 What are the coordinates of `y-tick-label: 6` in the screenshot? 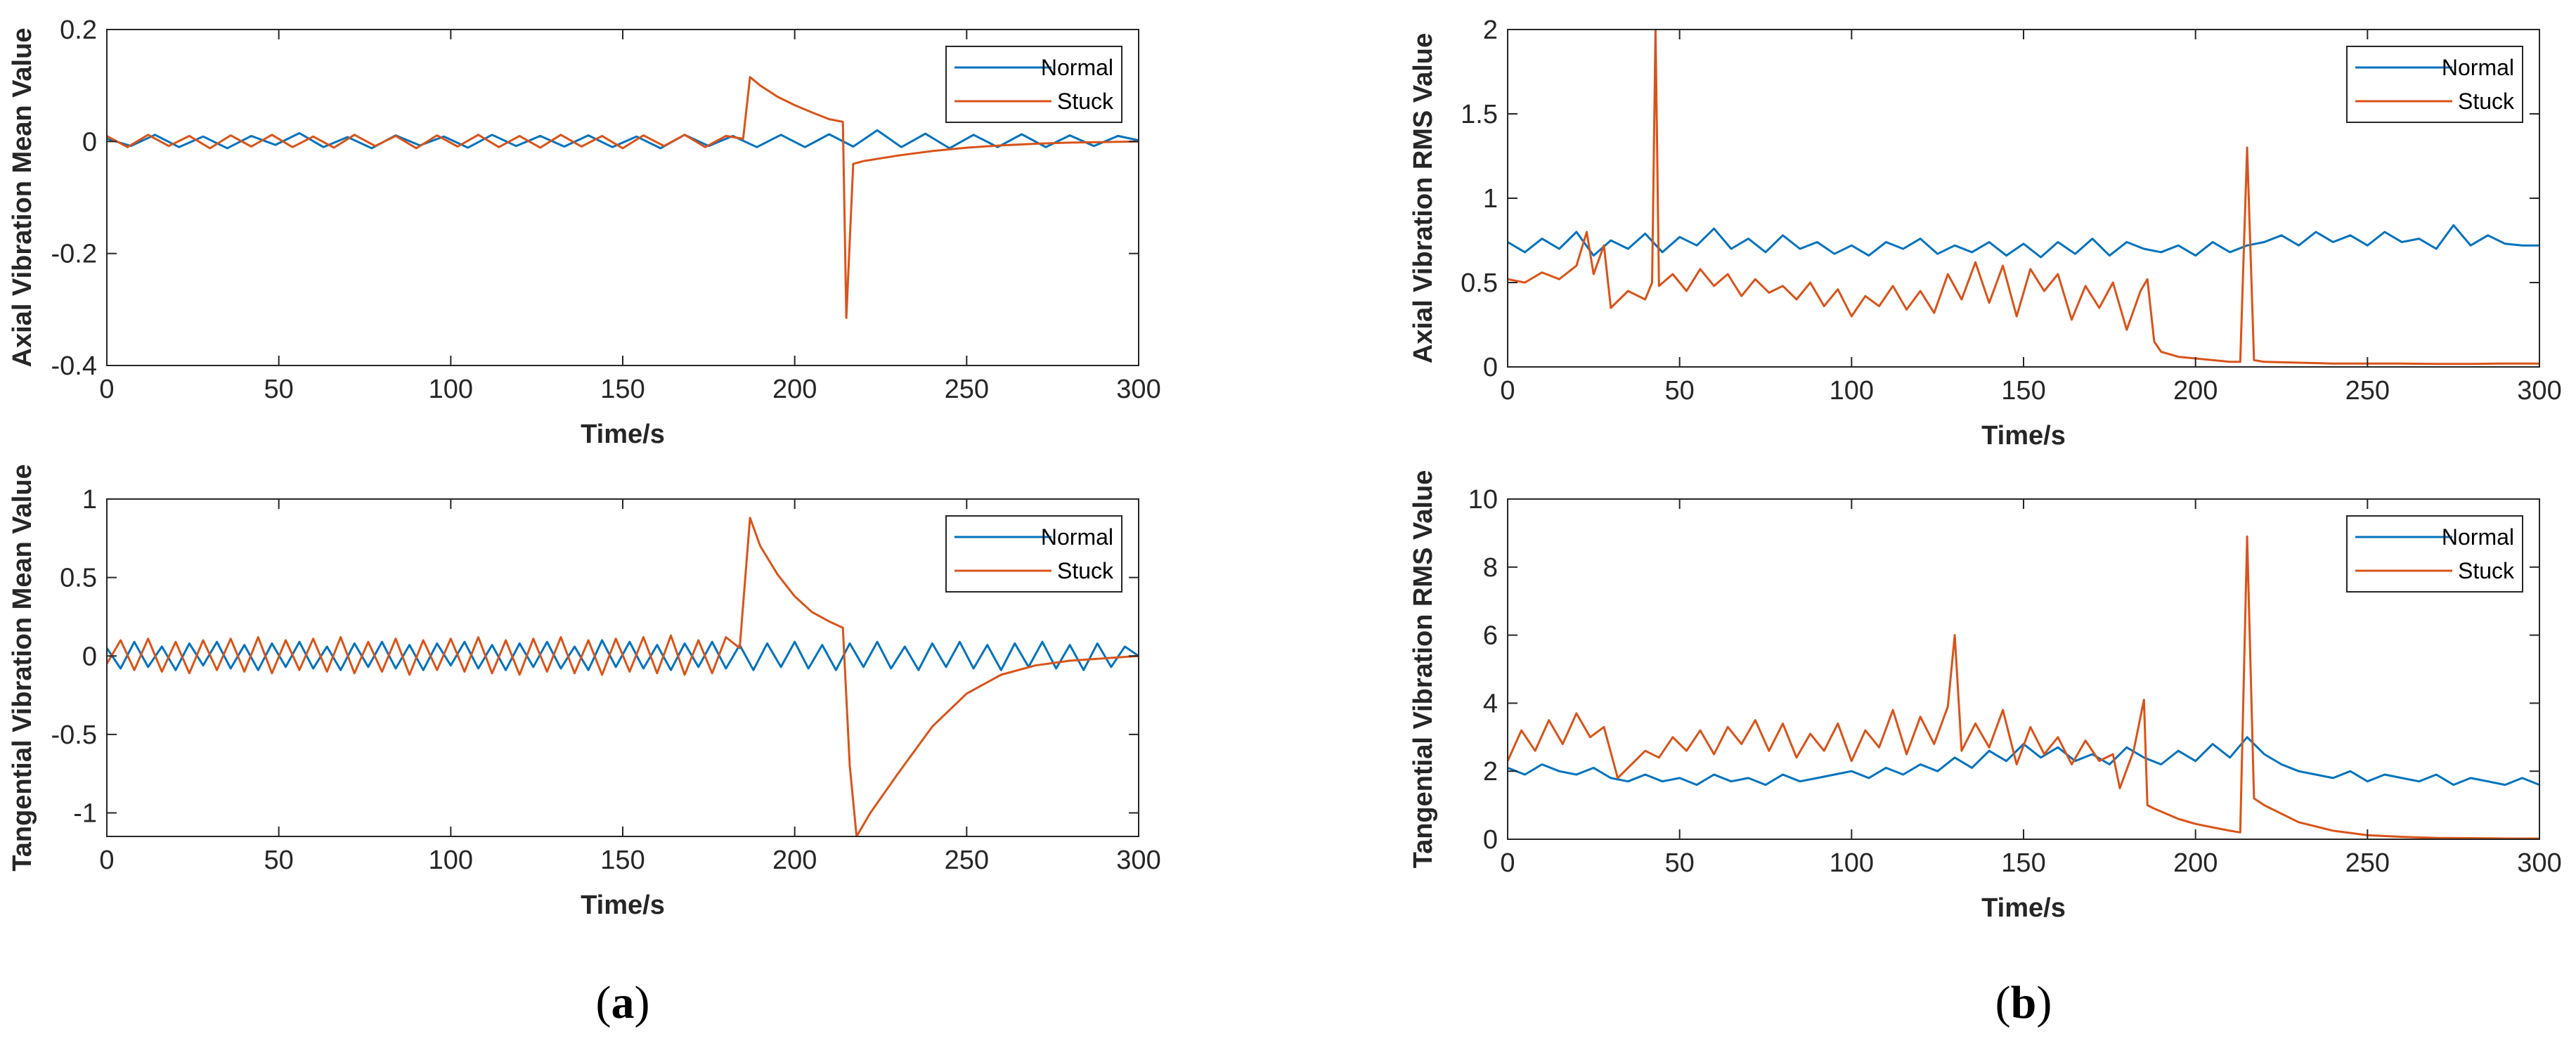 It's located at (1490, 636).